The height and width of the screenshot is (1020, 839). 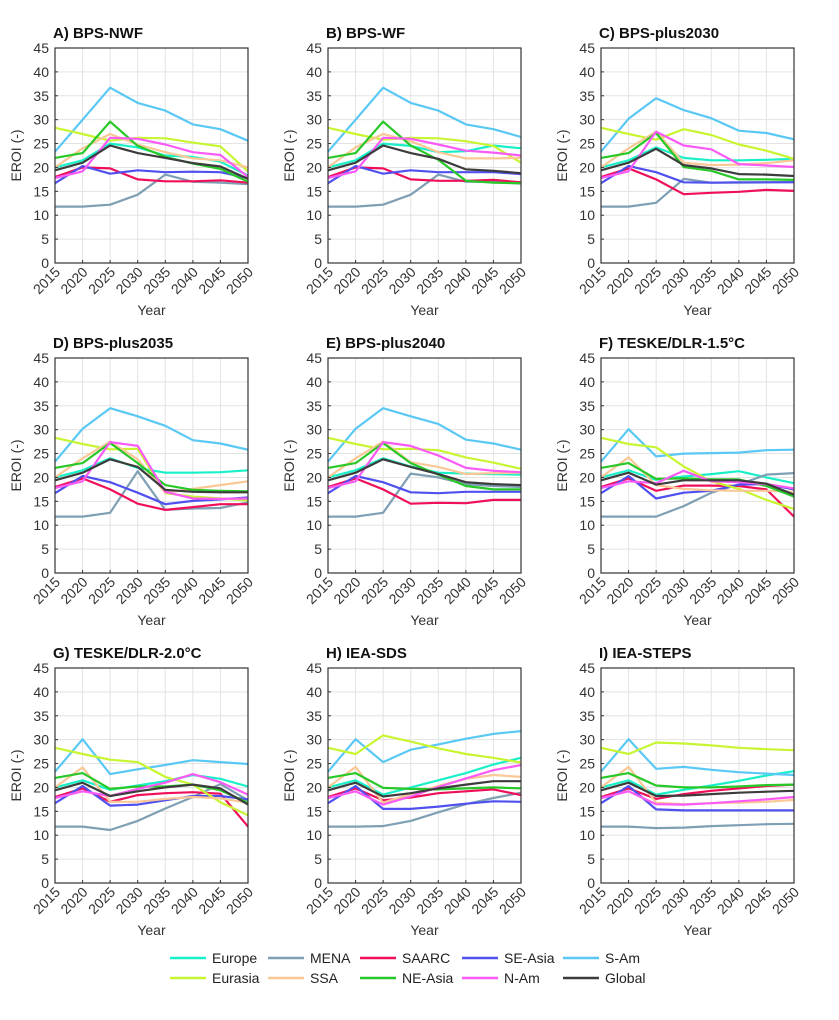 I want to click on legend-label: N-Am, so click(x=522, y=978).